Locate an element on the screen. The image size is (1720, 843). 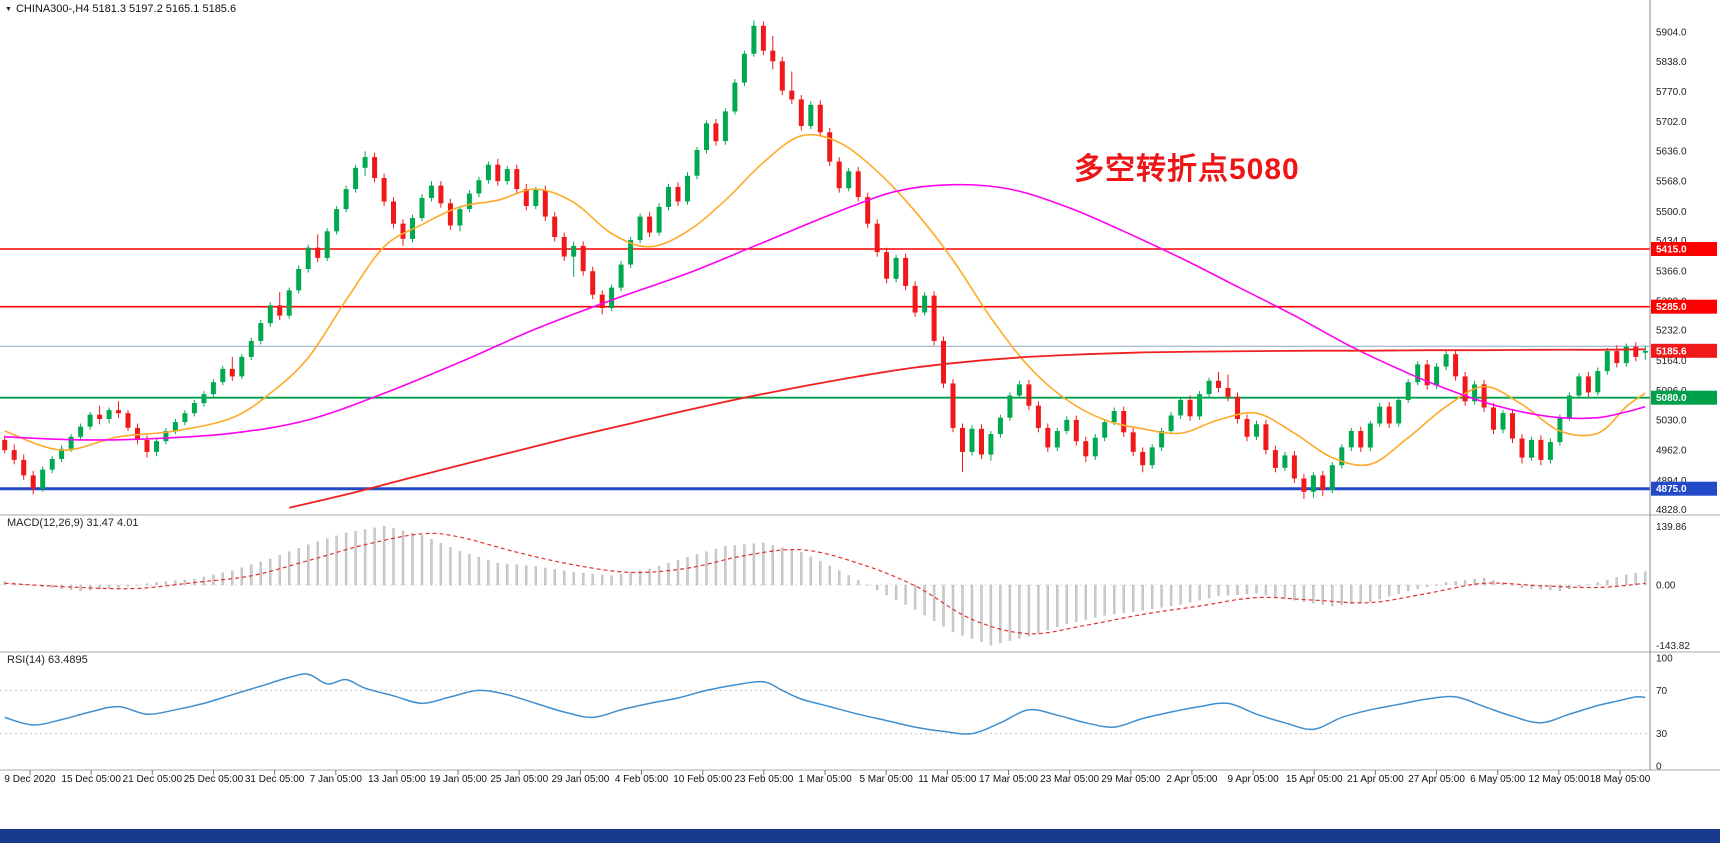
price-tag-5185.6: 5185.6 is located at coordinates (1684, 350).